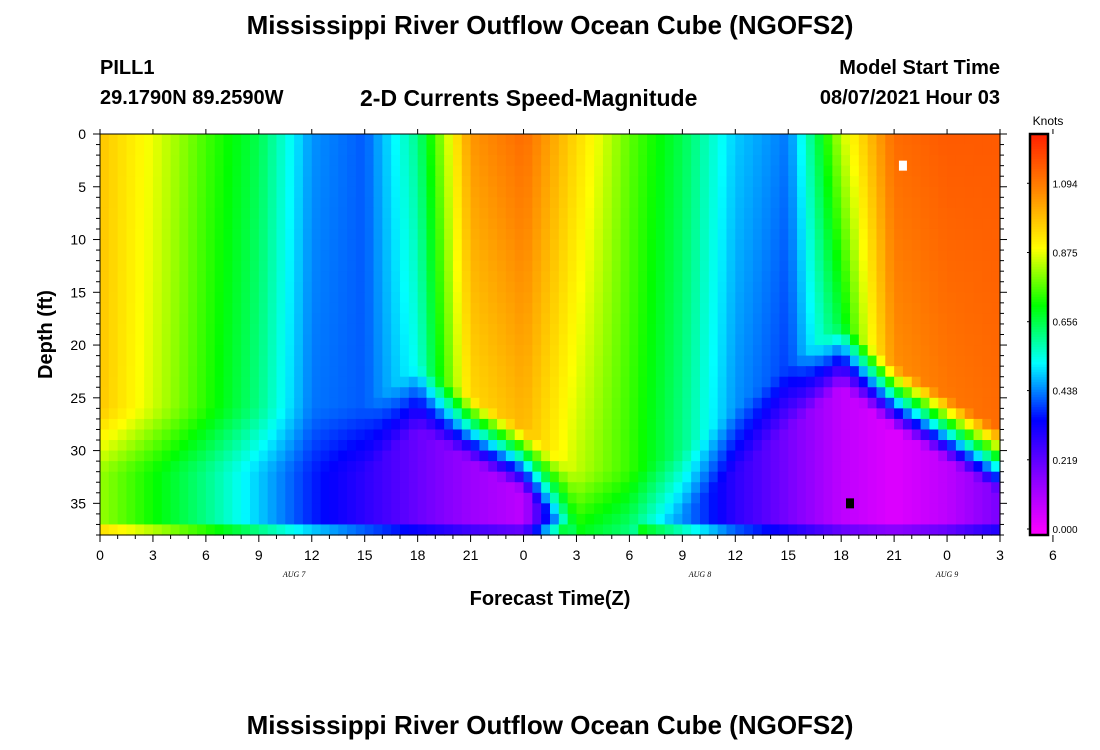 The image size is (1100, 750). Describe the element at coordinates (127, 68) in the screenshot. I see `station-id: PILL1` at that location.